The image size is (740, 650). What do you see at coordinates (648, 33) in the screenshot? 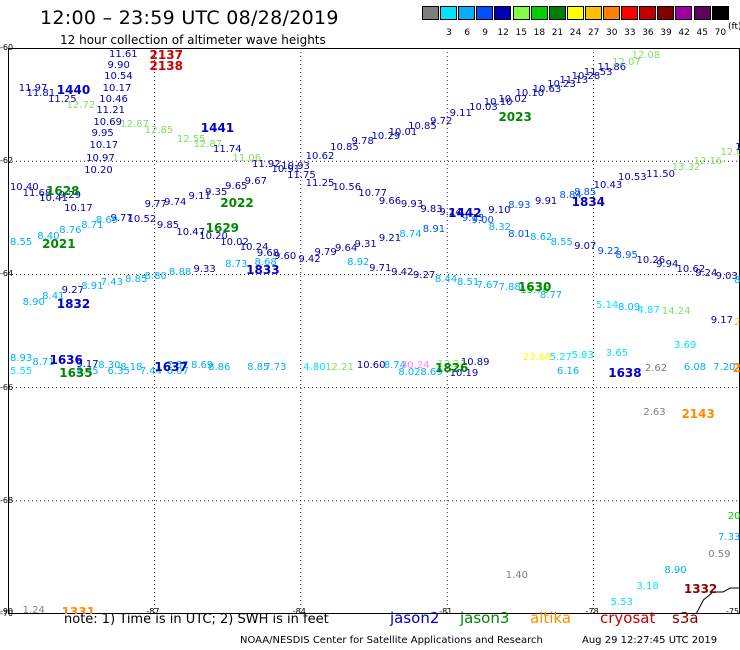
I see `color-scale-label: 36` at bounding box center [648, 33].